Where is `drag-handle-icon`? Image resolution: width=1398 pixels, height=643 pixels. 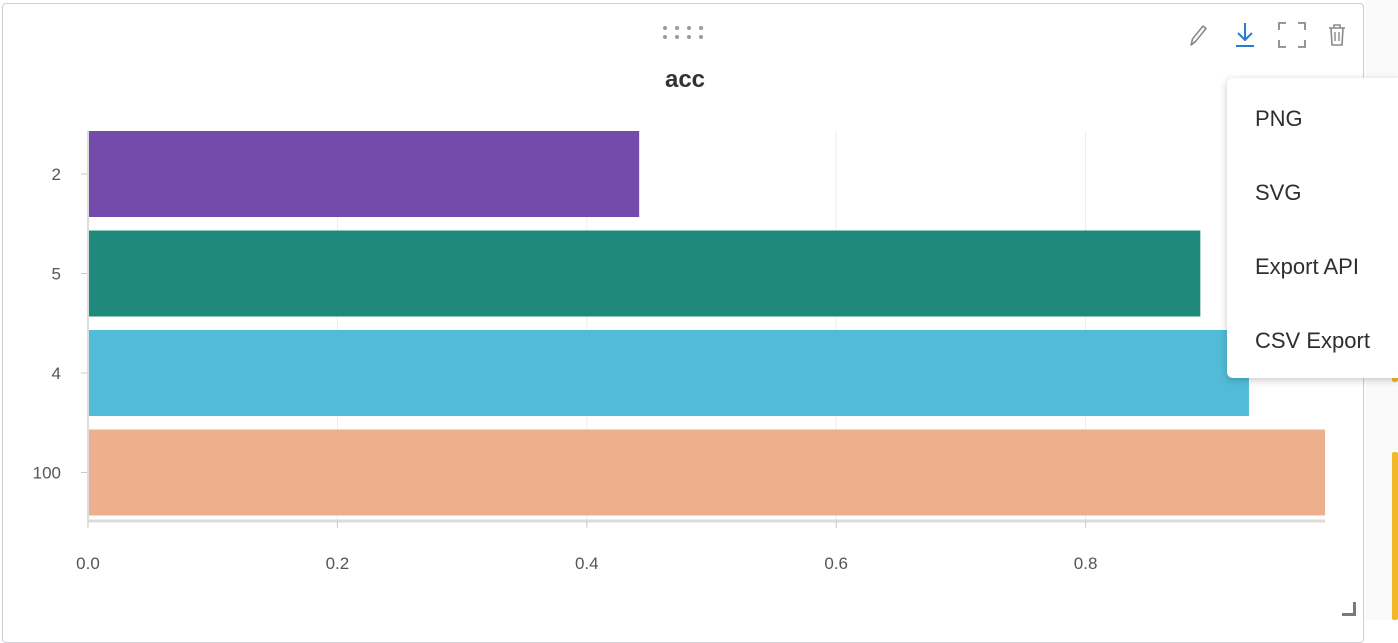
drag-handle-icon is located at coordinates (687, 36).